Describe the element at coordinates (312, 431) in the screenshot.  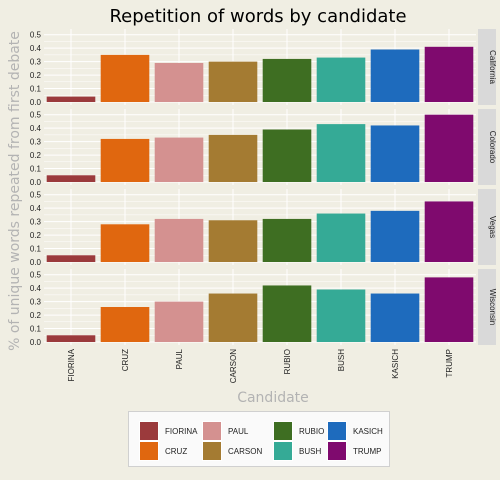
I see `legend-label: RUBIO` at that location.